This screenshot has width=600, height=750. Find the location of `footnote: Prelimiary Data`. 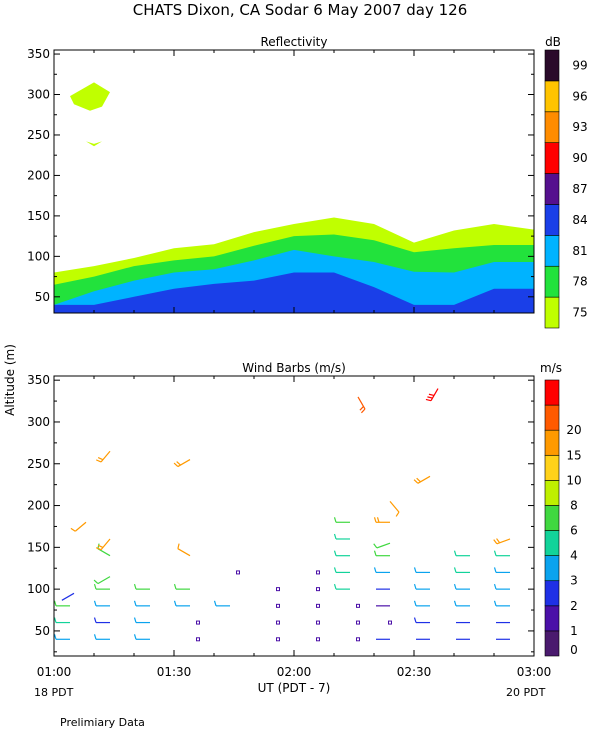

footnote: Prelimiary Data is located at coordinates (102, 722).